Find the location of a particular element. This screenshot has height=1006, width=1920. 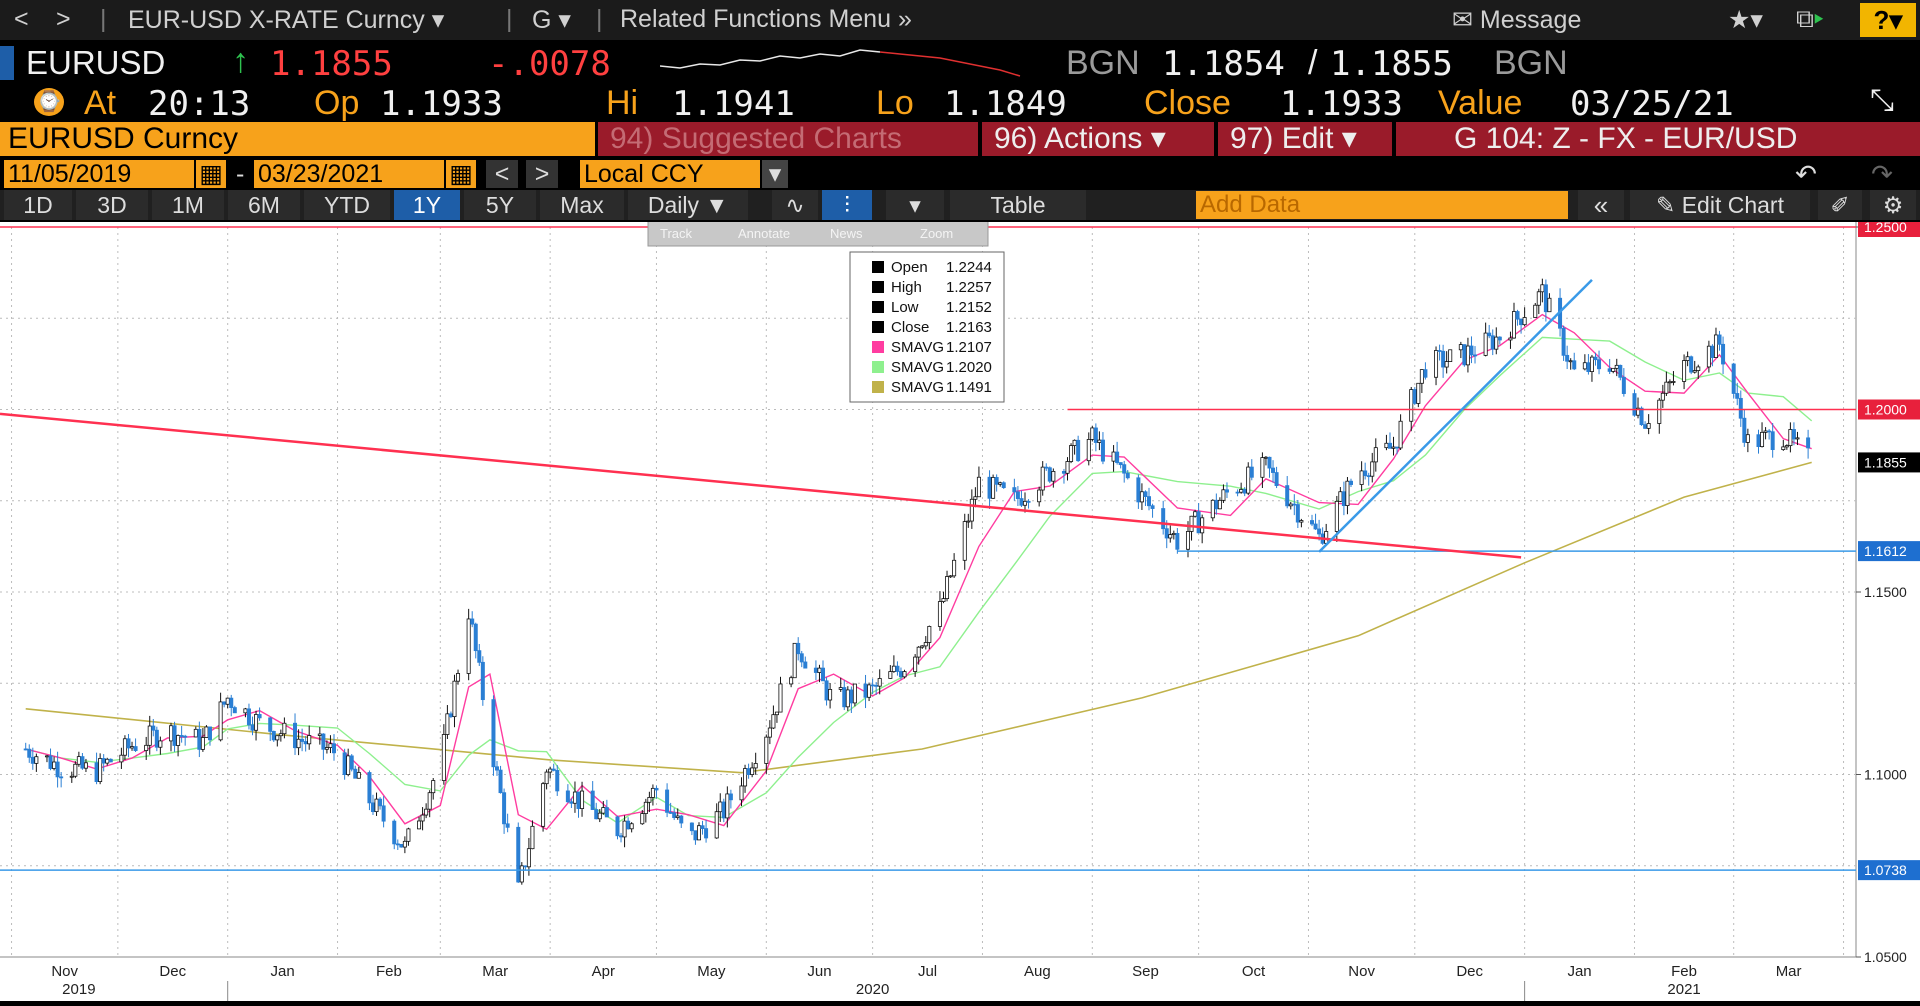

undo-icon: ↶ is located at coordinates (1806, 174).